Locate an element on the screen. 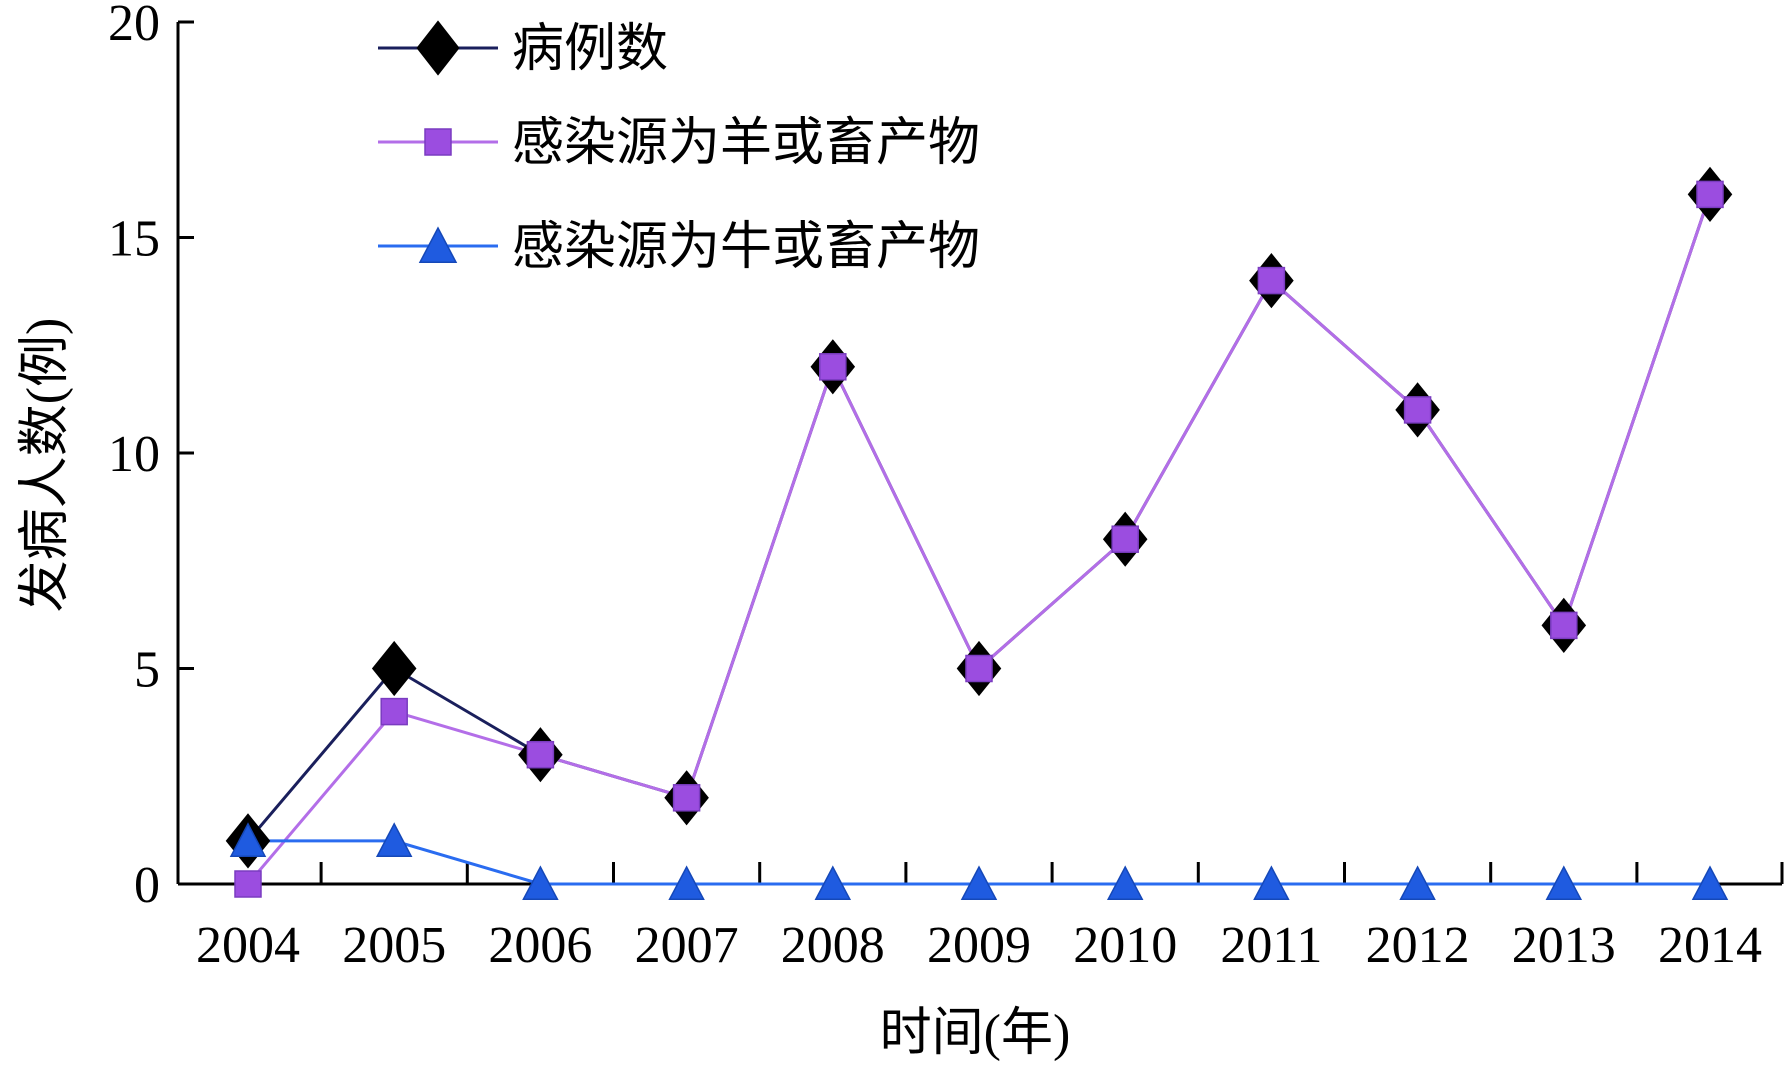  x-axis-title: 时间(年) is located at coordinates (975, 1033).